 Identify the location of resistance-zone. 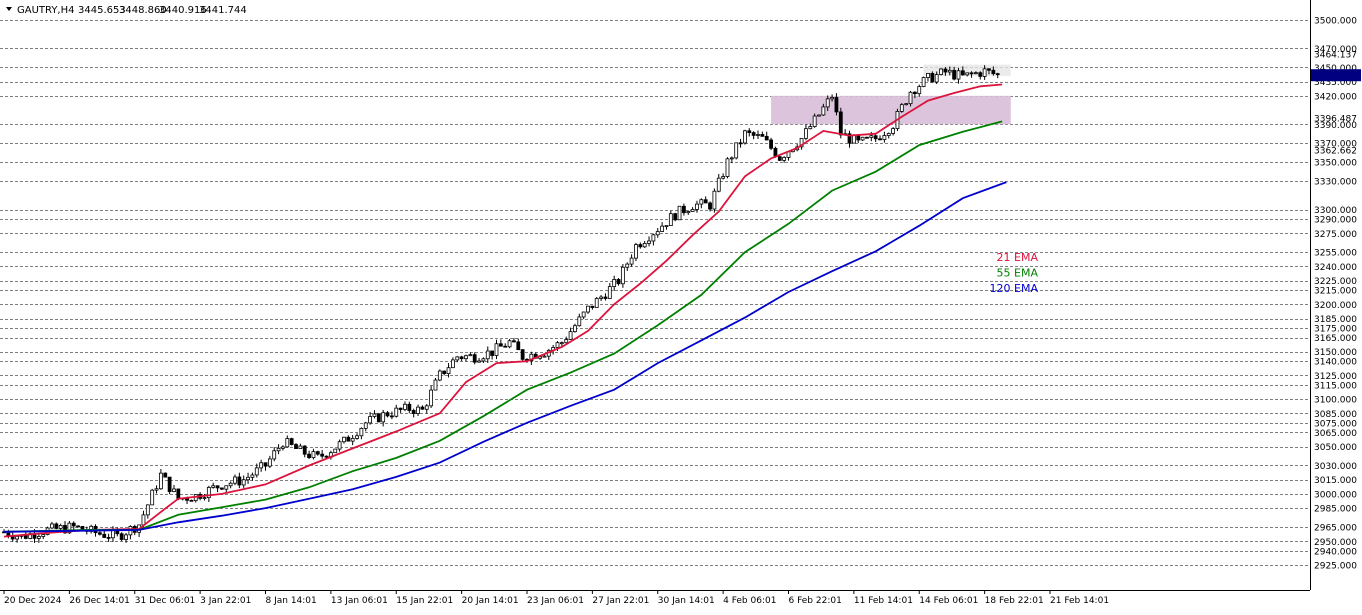
(891, 110).